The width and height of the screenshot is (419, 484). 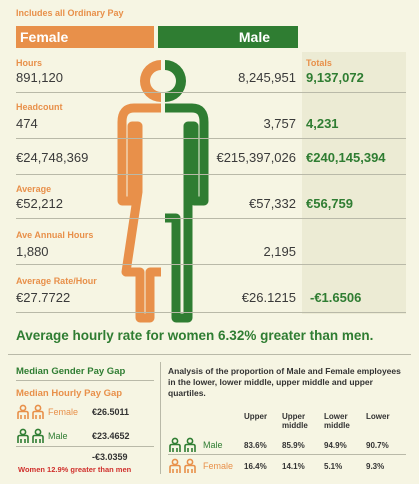 What do you see at coordinates (336, 297) in the screenshot?
I see `rate-total: -€1.6506` at bounding box center [336, 297].